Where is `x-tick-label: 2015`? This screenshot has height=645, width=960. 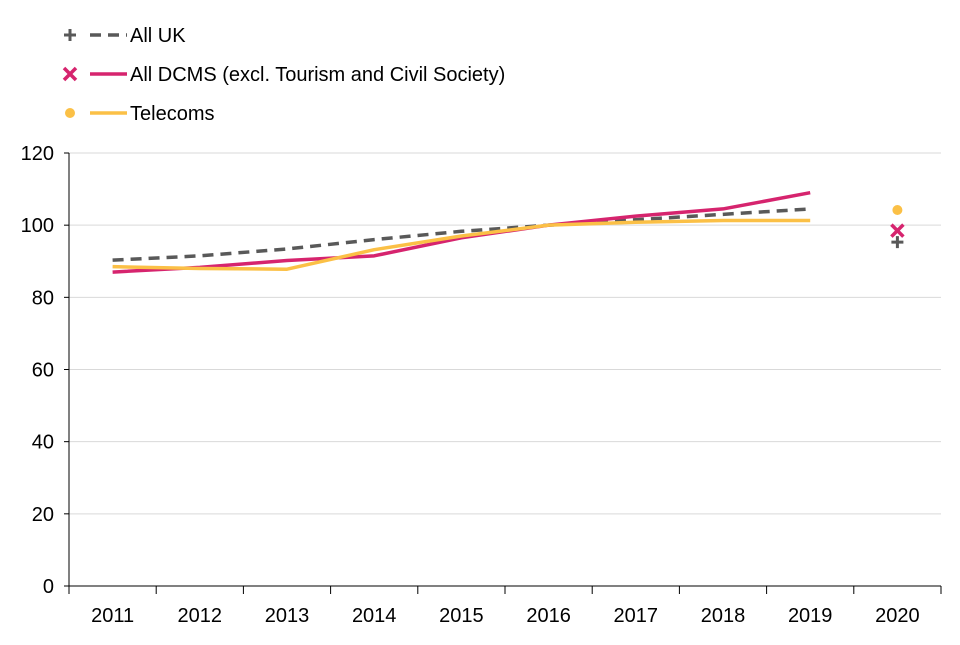 x-tick-label: 2015 is located at coordinates (461, 616).